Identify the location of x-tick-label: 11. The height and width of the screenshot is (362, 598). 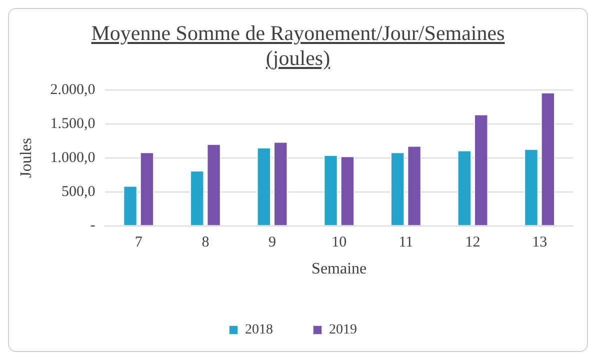
(406, 242).